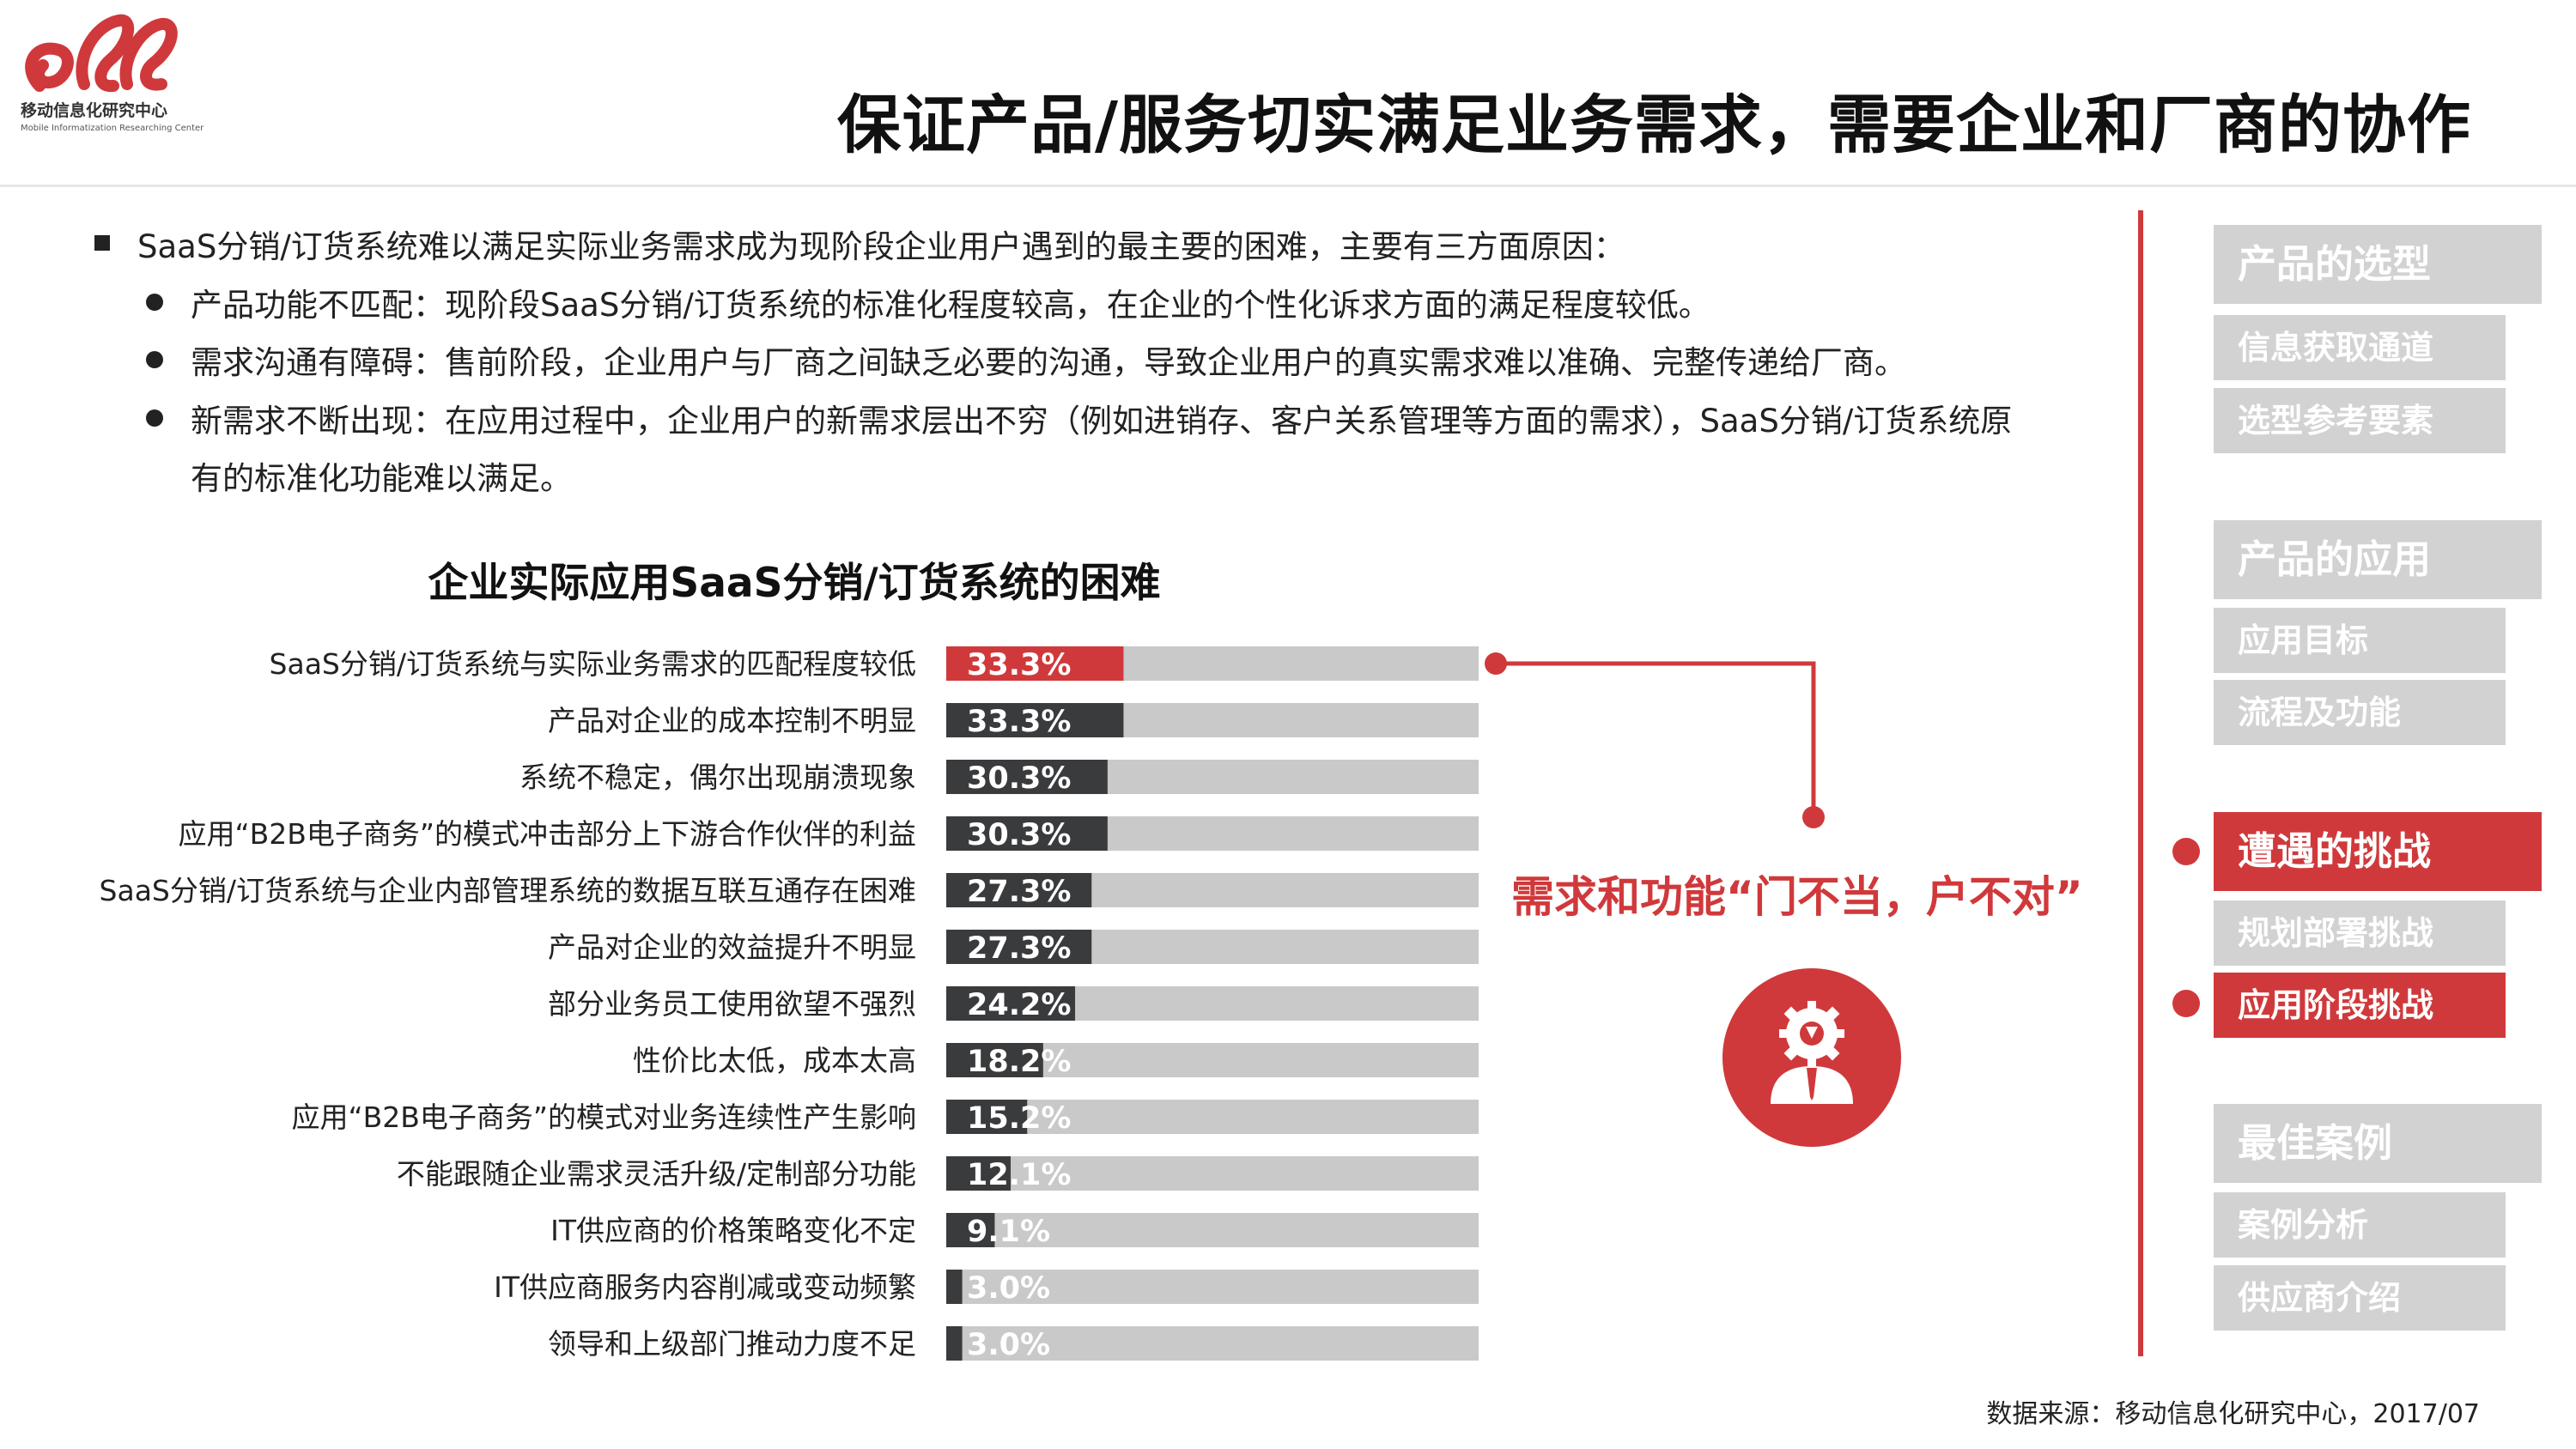  Describe the element at coordinates (1019, 1005) in the screenshot. I see `bar-value-label: 24.2%` at that location.